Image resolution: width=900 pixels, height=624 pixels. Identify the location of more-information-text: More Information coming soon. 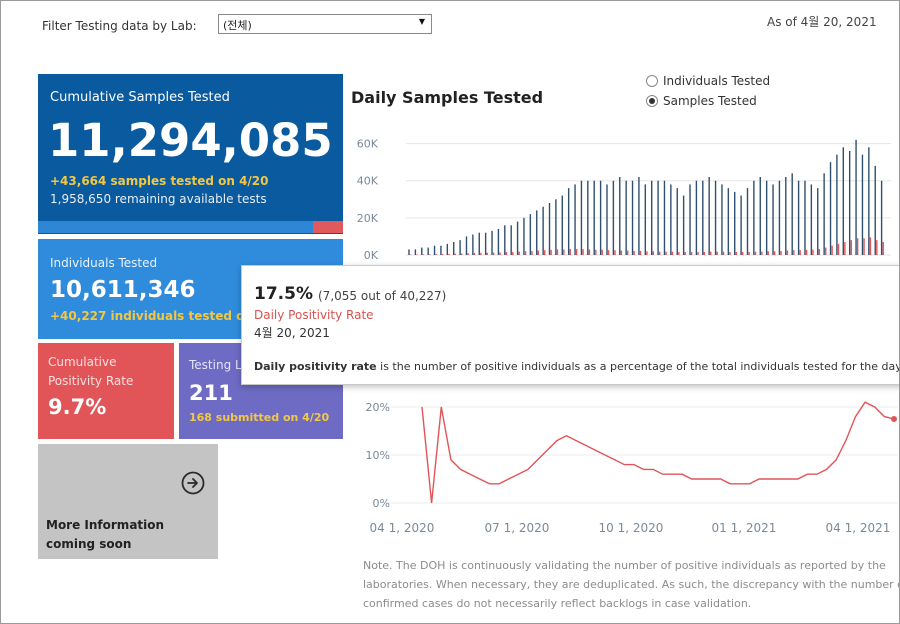
(116, 535).